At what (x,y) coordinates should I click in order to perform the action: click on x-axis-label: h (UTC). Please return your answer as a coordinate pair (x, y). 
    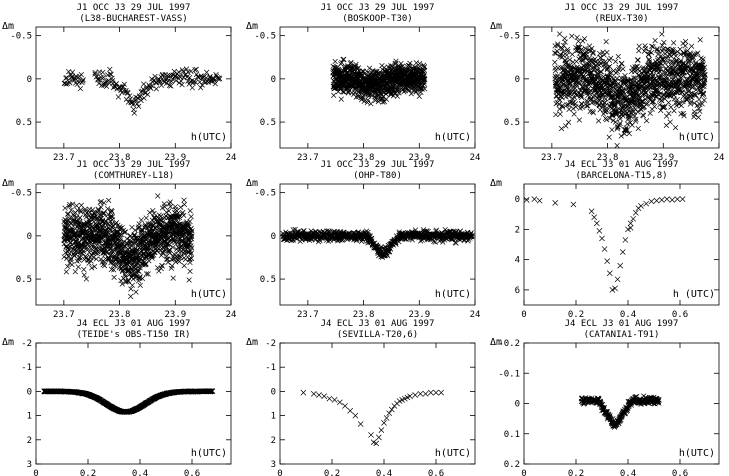
    Looking at the image, I should click on (694, 294).